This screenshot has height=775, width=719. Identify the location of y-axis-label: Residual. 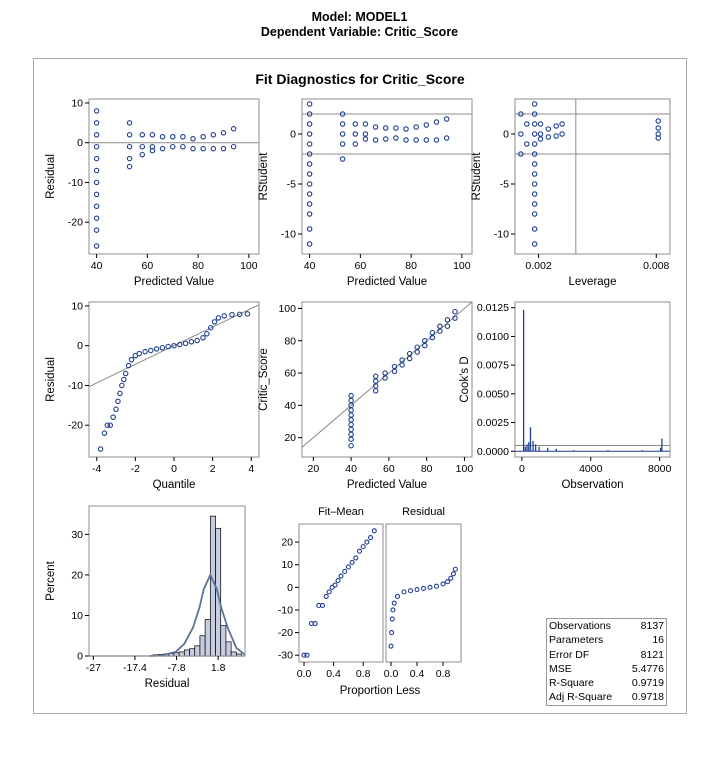
(51, 379).